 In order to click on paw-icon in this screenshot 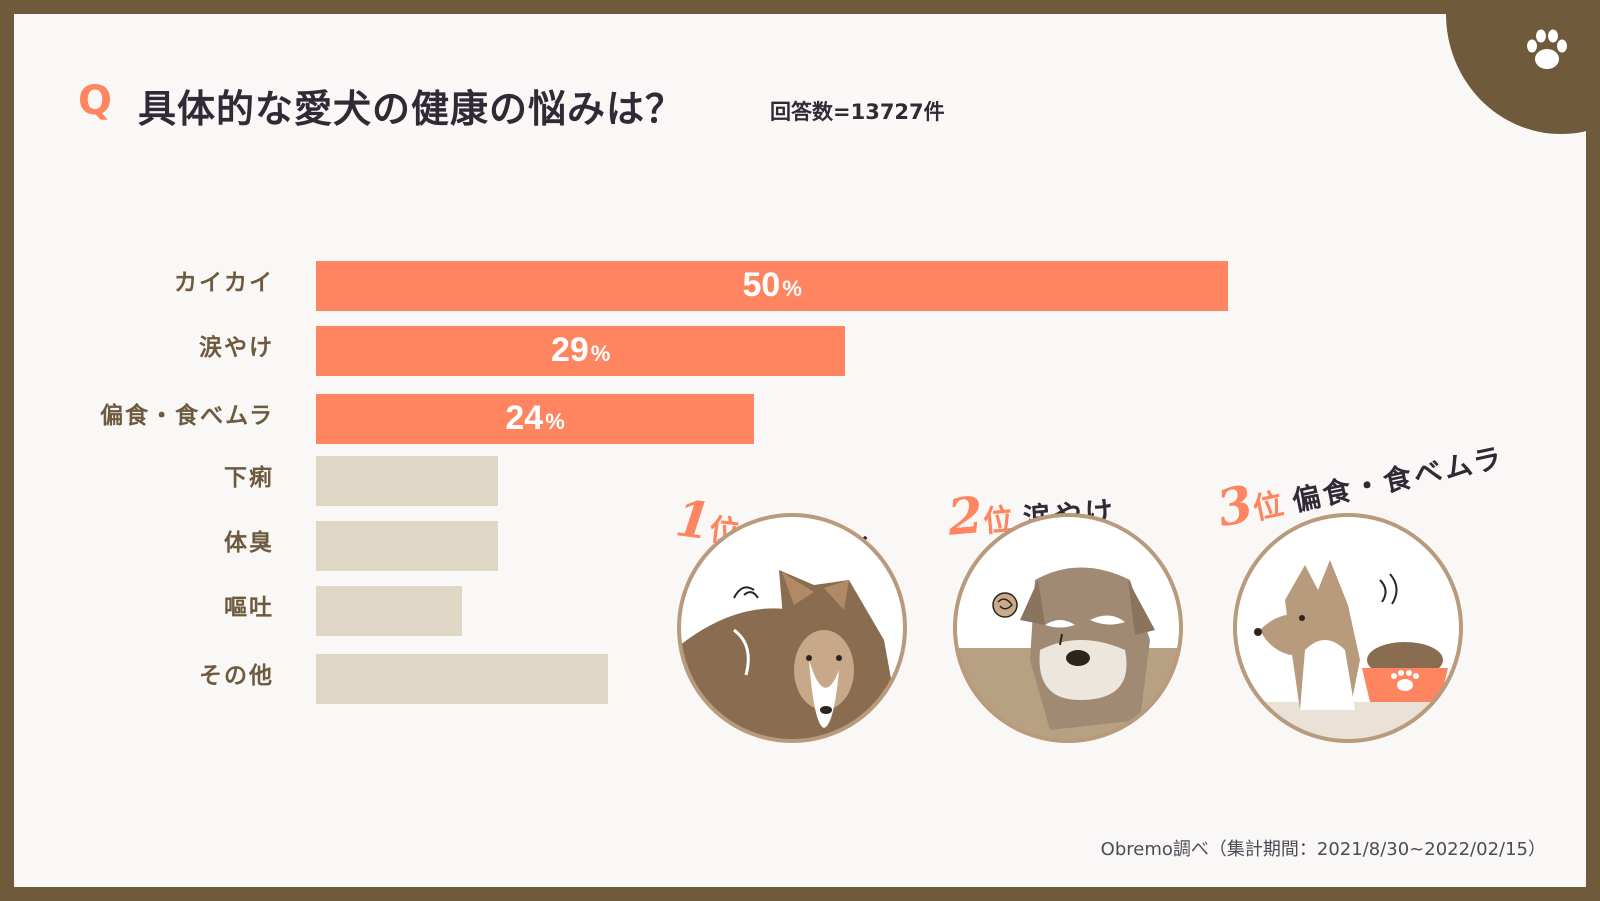, I will do `click(1547, 49)`.